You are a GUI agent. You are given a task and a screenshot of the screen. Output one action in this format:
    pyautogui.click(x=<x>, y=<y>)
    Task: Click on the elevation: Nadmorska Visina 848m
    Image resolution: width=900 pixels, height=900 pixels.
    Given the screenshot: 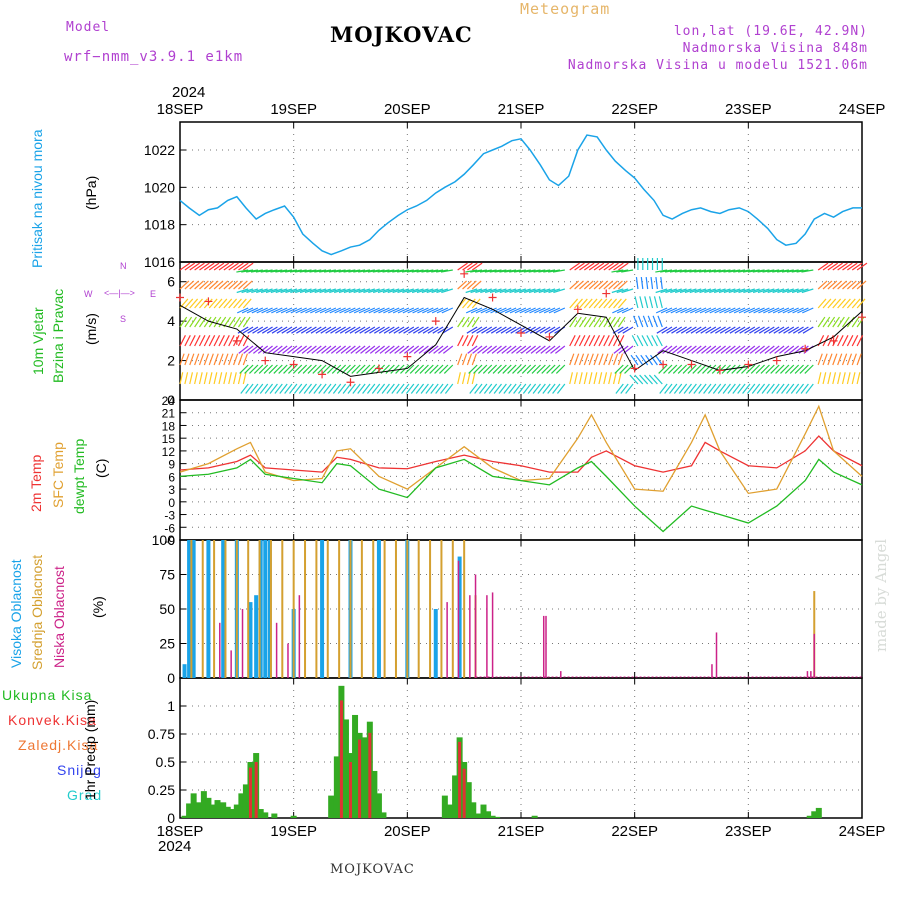 What is the action you would take?
    pyautogui.click(x=775, y=48)
    